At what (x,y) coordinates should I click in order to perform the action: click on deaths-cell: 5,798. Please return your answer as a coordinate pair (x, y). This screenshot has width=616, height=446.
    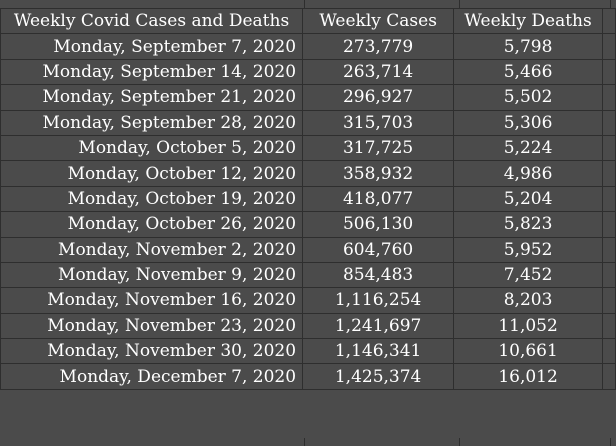
    Looking at the image, I should click on (528, 46).